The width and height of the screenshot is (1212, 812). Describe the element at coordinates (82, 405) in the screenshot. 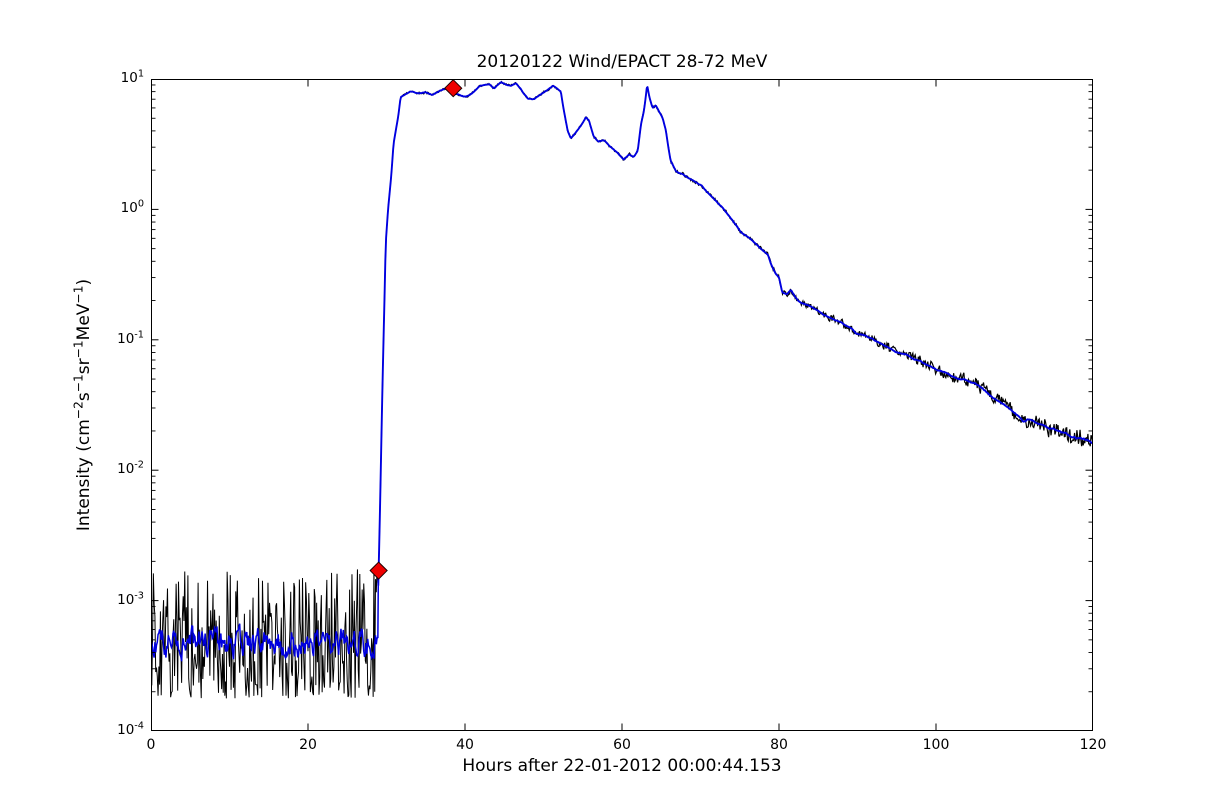

I see `y-axis-label: Intensity (cm−2s−1sr−1MeV−1)` at that location.